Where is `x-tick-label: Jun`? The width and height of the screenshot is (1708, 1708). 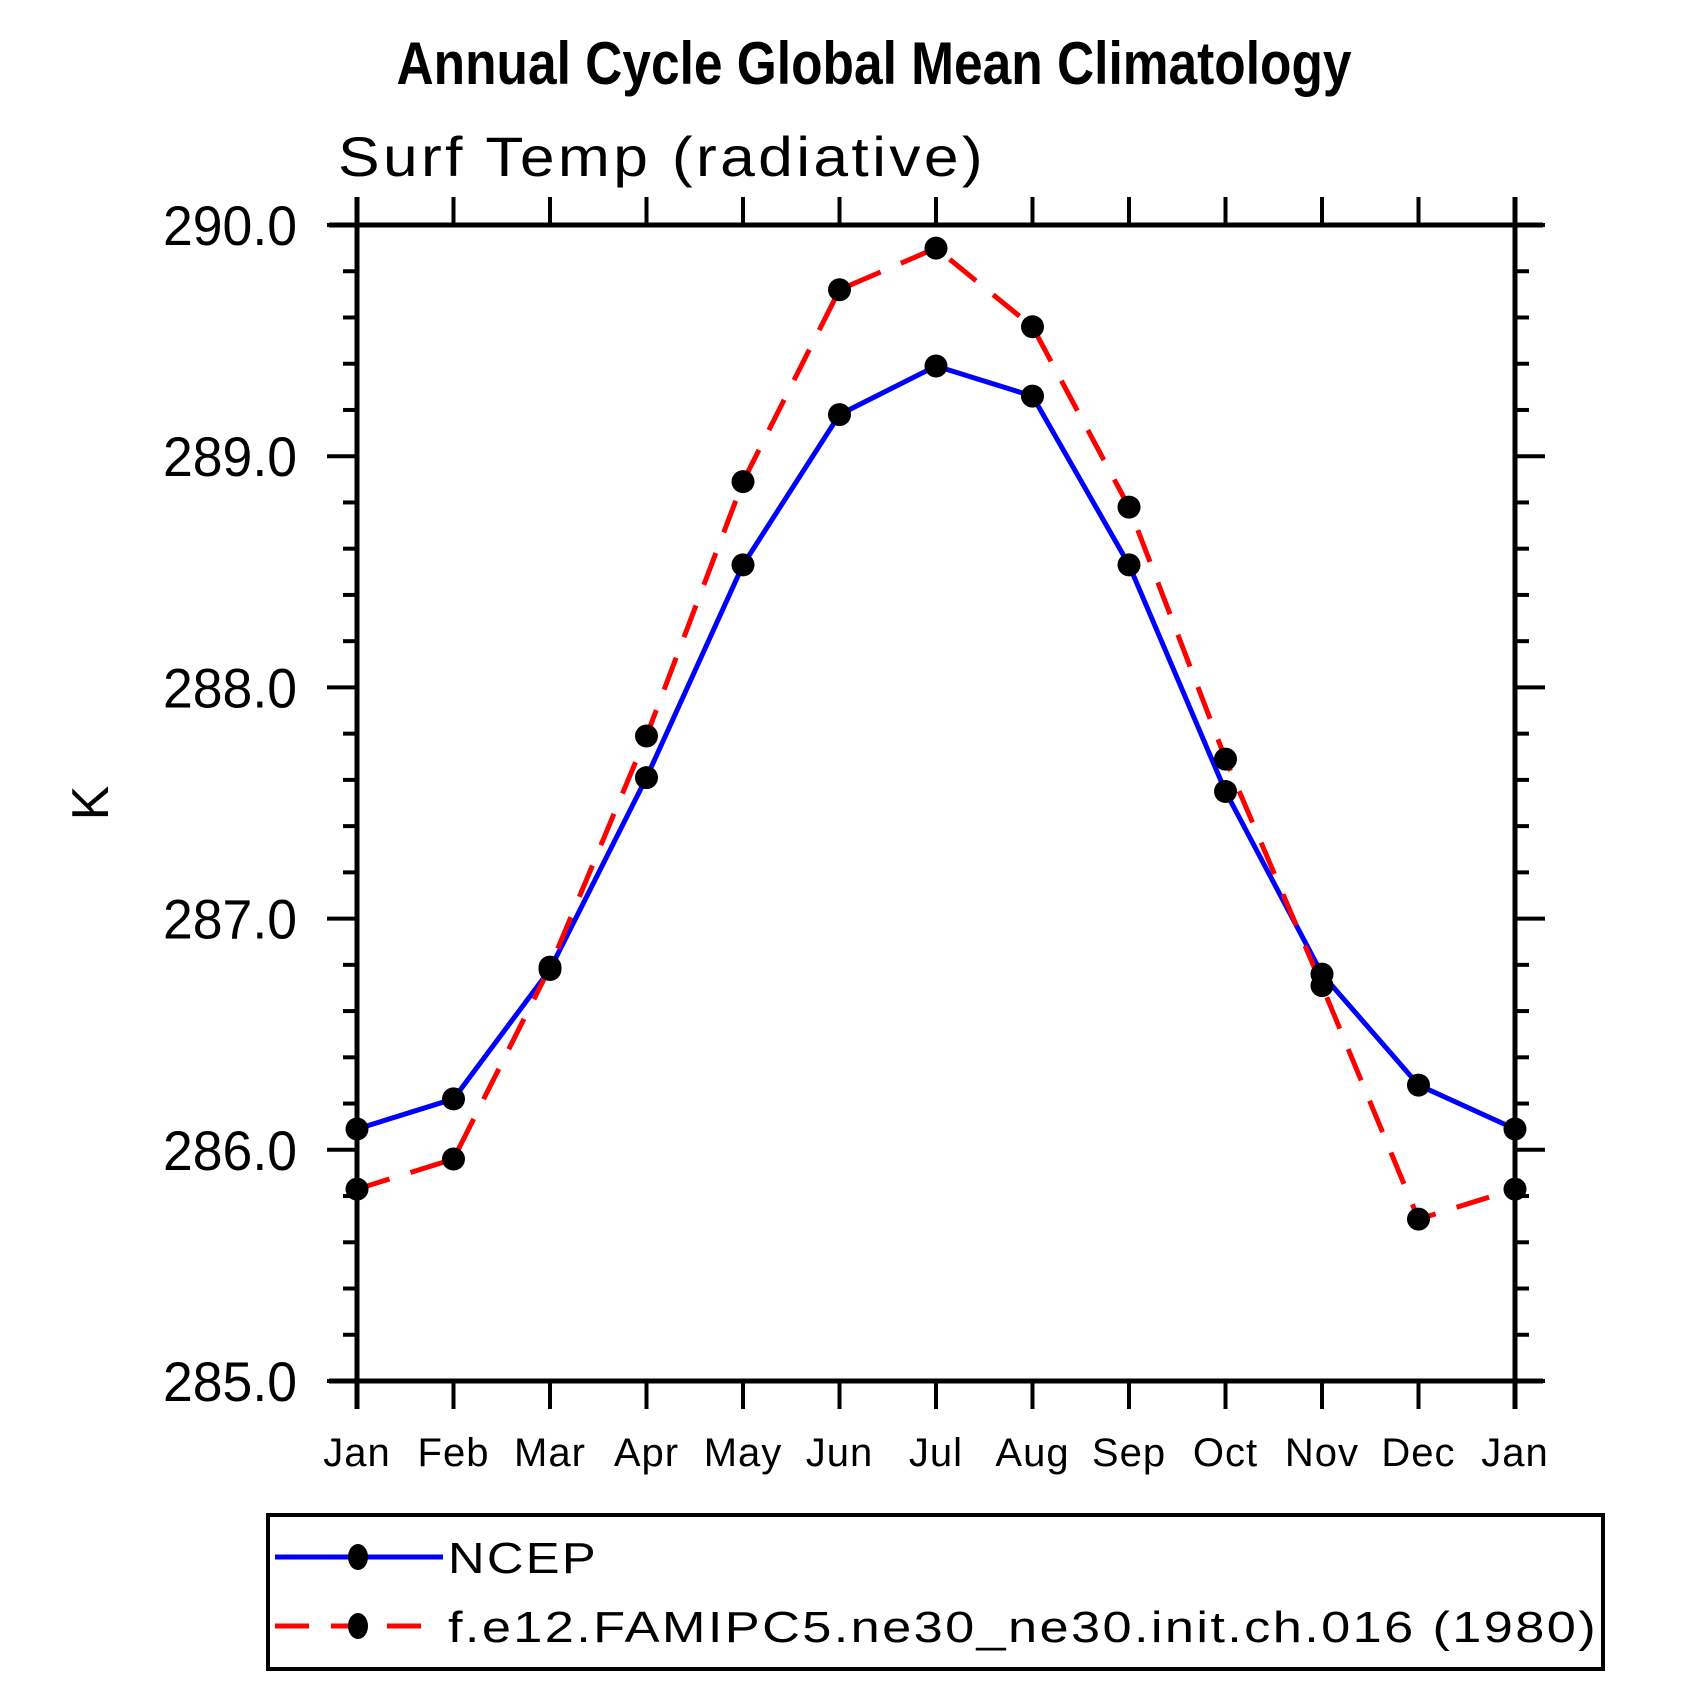 x-tick-label: Jun is located at coordinates (840, 1453).